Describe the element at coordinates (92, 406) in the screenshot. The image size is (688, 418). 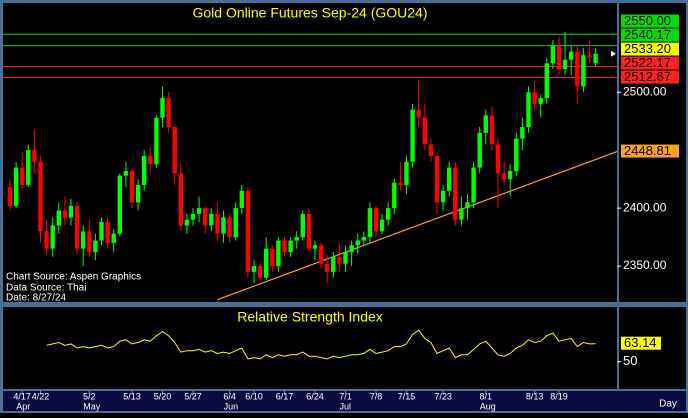
I see `month-label: May` at that location.